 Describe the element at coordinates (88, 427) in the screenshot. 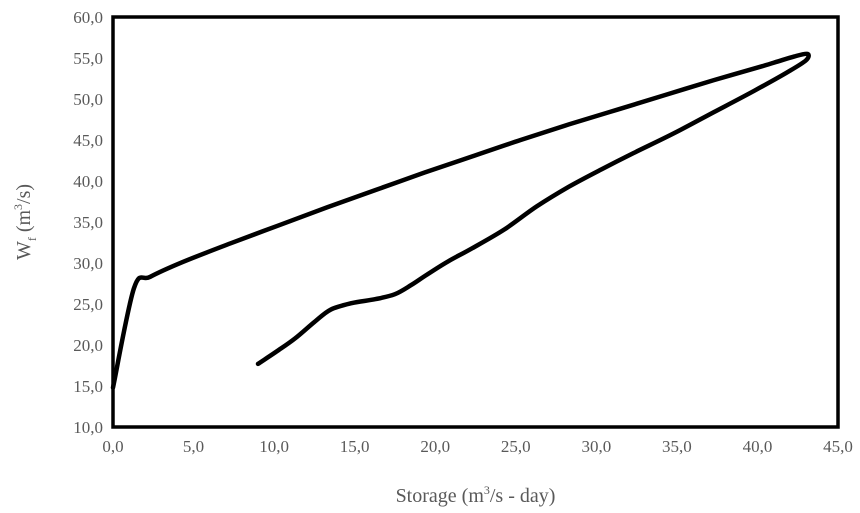

I see `y-tick-label: 10,0` at that location.